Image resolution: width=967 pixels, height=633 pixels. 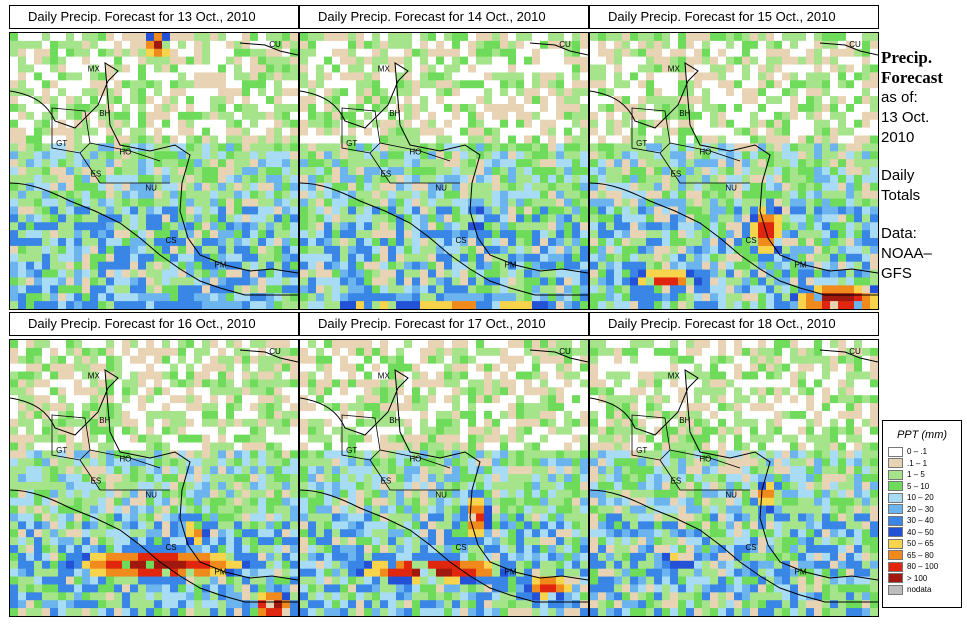 I want to click on country-label: CS, so click(x=461, y=240).